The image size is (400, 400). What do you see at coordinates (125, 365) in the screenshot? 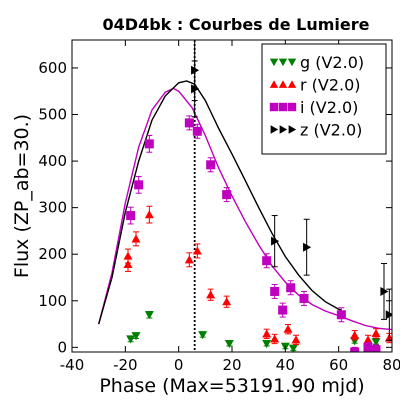
I see `x-tick-label: -20` at bounding box center [125, 365].